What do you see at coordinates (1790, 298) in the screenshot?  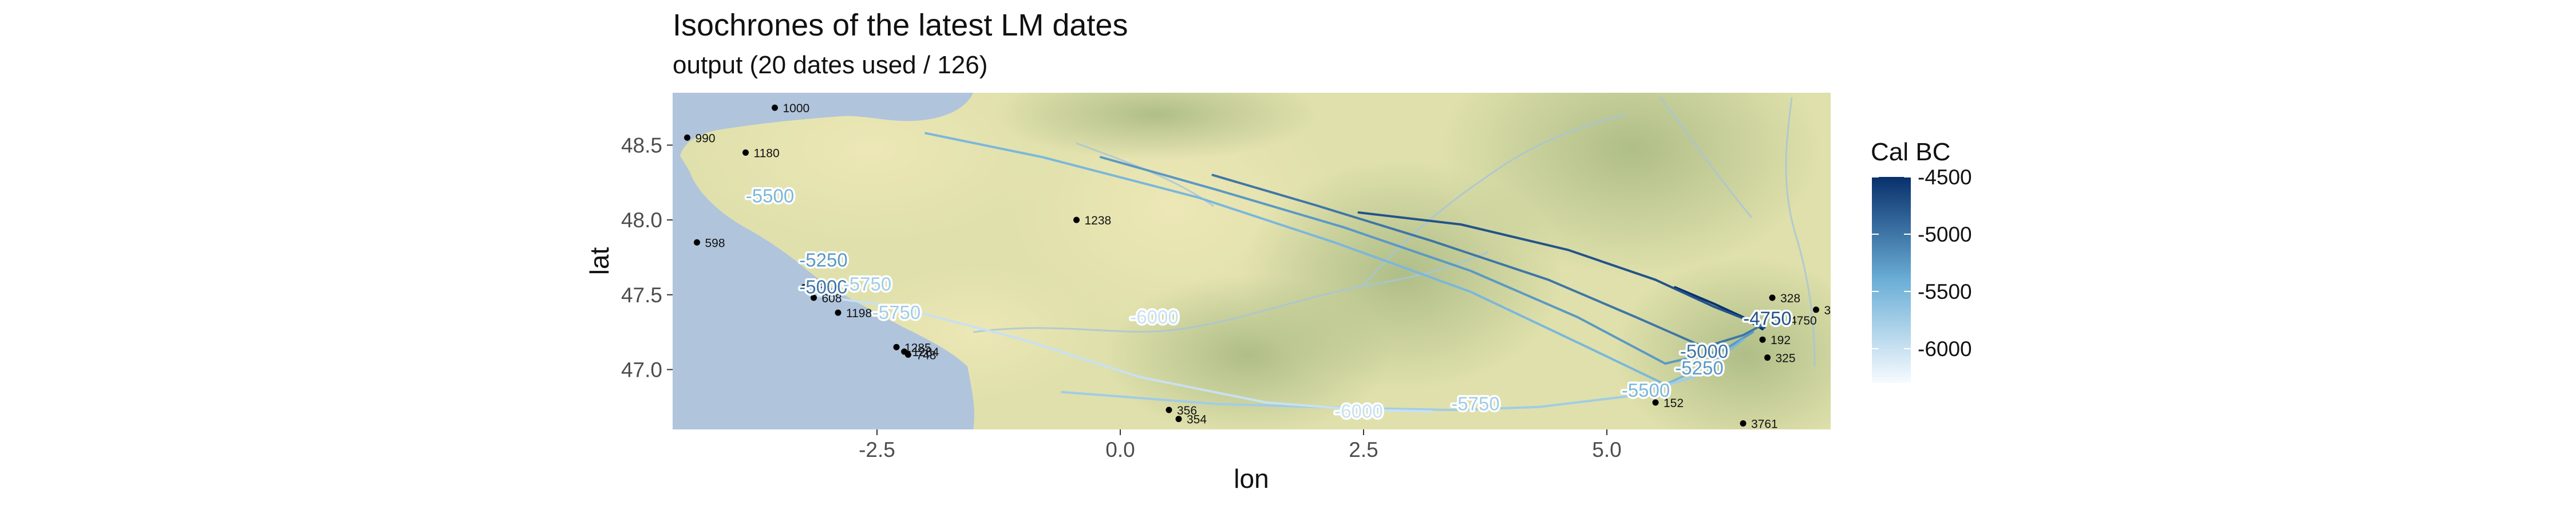 I see `site-label: 328` at bounding box center [1790, 298].